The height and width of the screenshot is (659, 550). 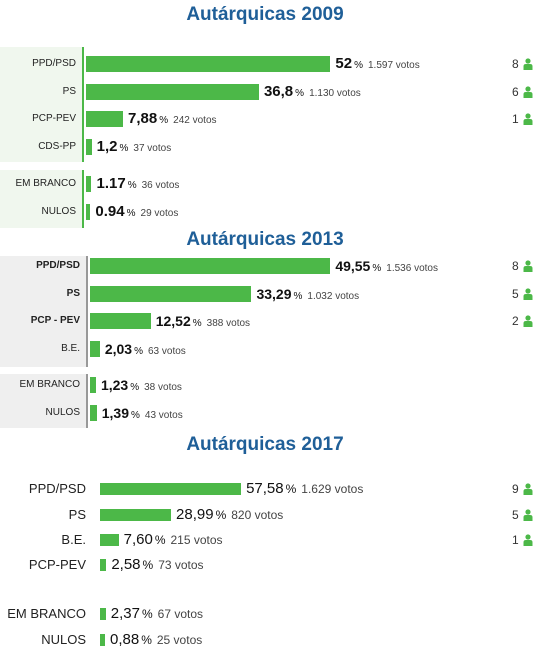 I want to click on votes-count: 388 votos, so click(x=228, y=323).